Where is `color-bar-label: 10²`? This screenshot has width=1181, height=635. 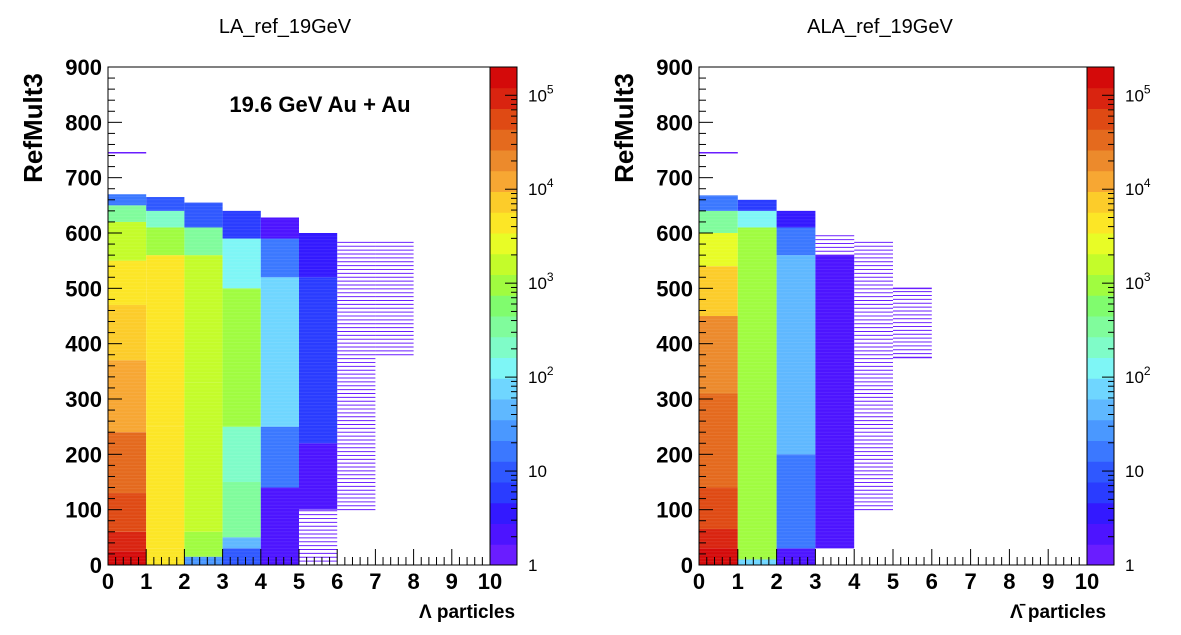 color-bar-label: 10² is located at coordinates (1138, 375).